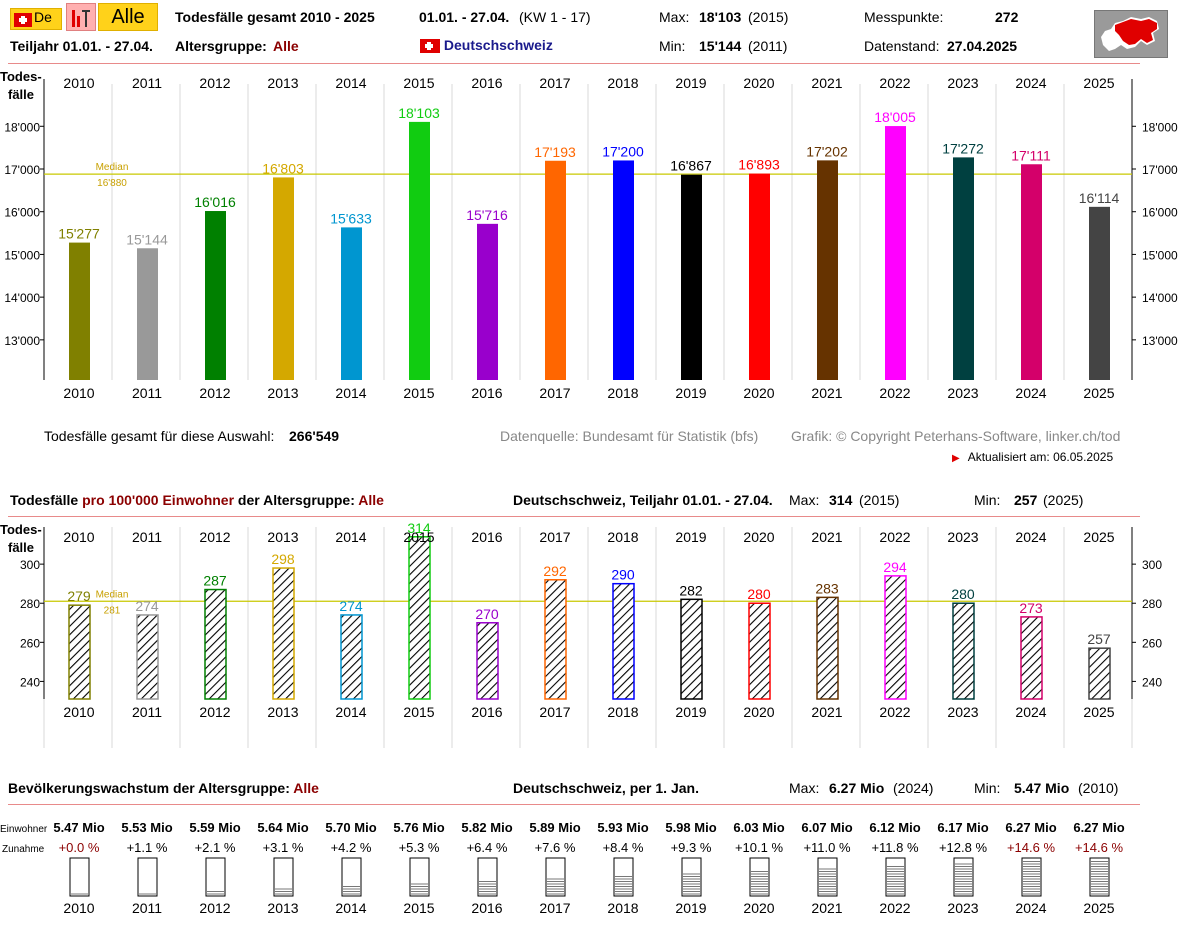  Describe the element at coordinates (44, 500) in the screenshot. I see `chart2-title-part1: Todesfälle` at that location.